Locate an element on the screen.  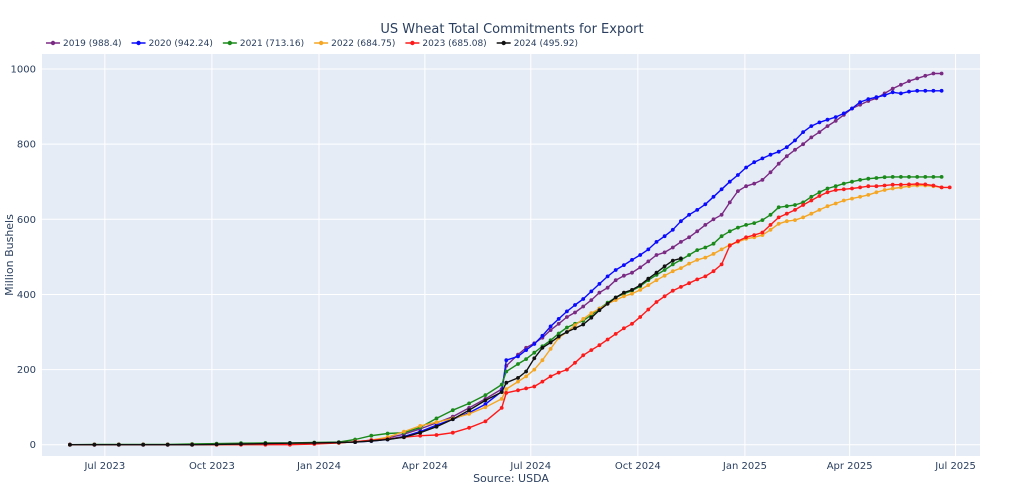
legend-item: 2022 (684.75) is located at coordinates (354, 44).